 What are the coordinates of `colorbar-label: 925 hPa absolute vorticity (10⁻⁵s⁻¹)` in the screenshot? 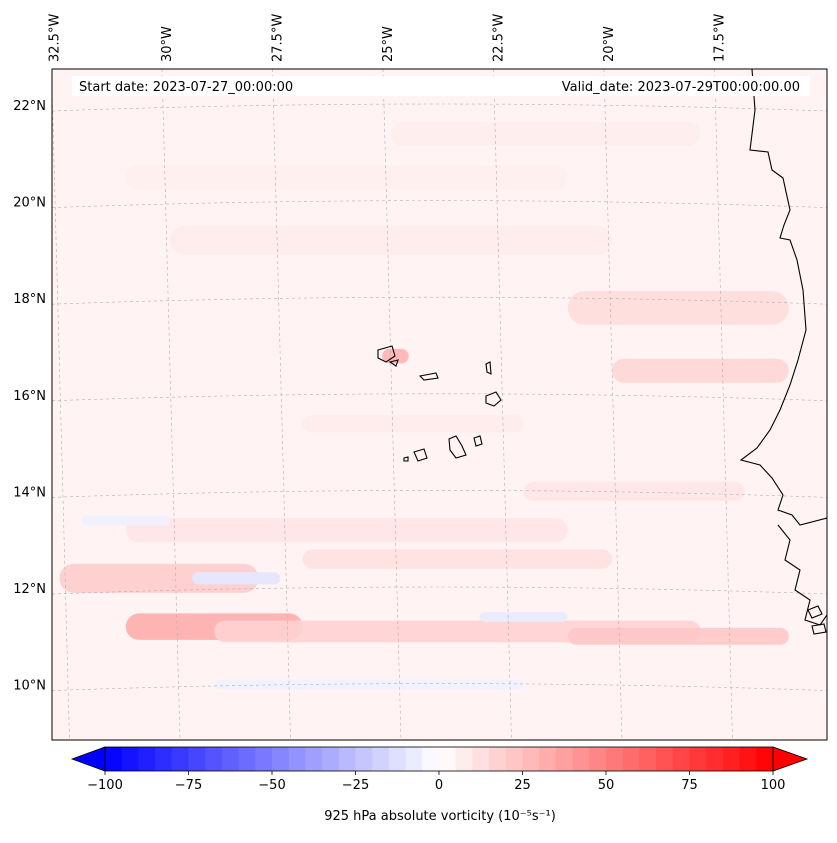 It's located at (440, 816).